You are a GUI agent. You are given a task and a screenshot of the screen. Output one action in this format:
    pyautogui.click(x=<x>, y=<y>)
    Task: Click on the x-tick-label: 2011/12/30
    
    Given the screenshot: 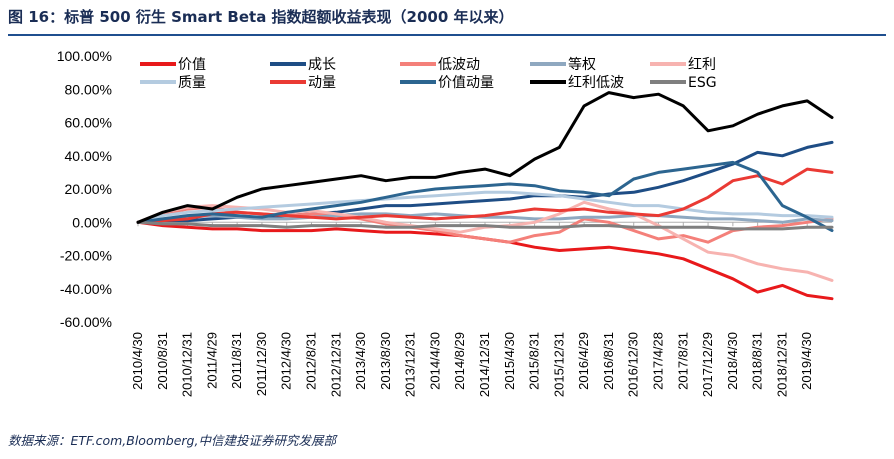 What is the action you would take?
    pyautogui.click(x=261, y=364)
    